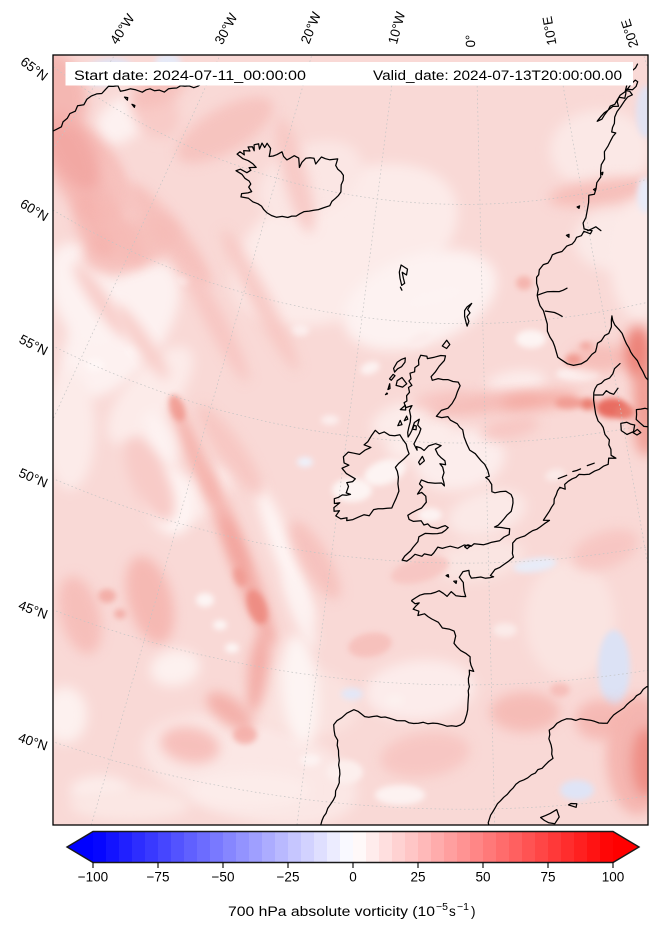 The image size is (659, 936). I want to click on svg-text: 20°W, so click(311, 27).